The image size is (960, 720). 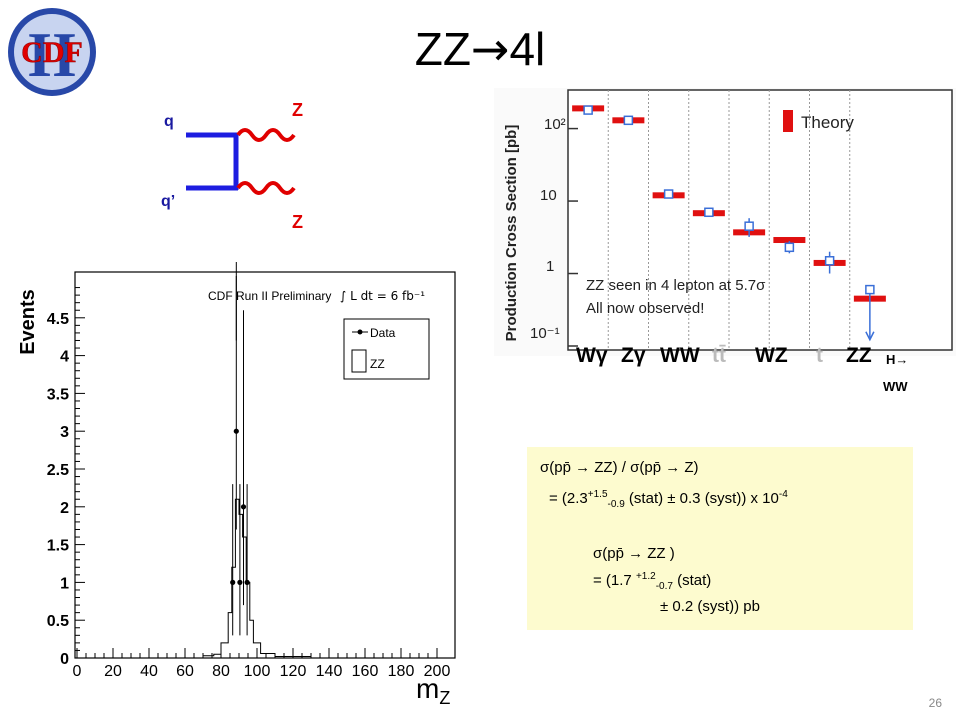 I want to click on process-label-6: ZZ, so click(x=859, y=355).